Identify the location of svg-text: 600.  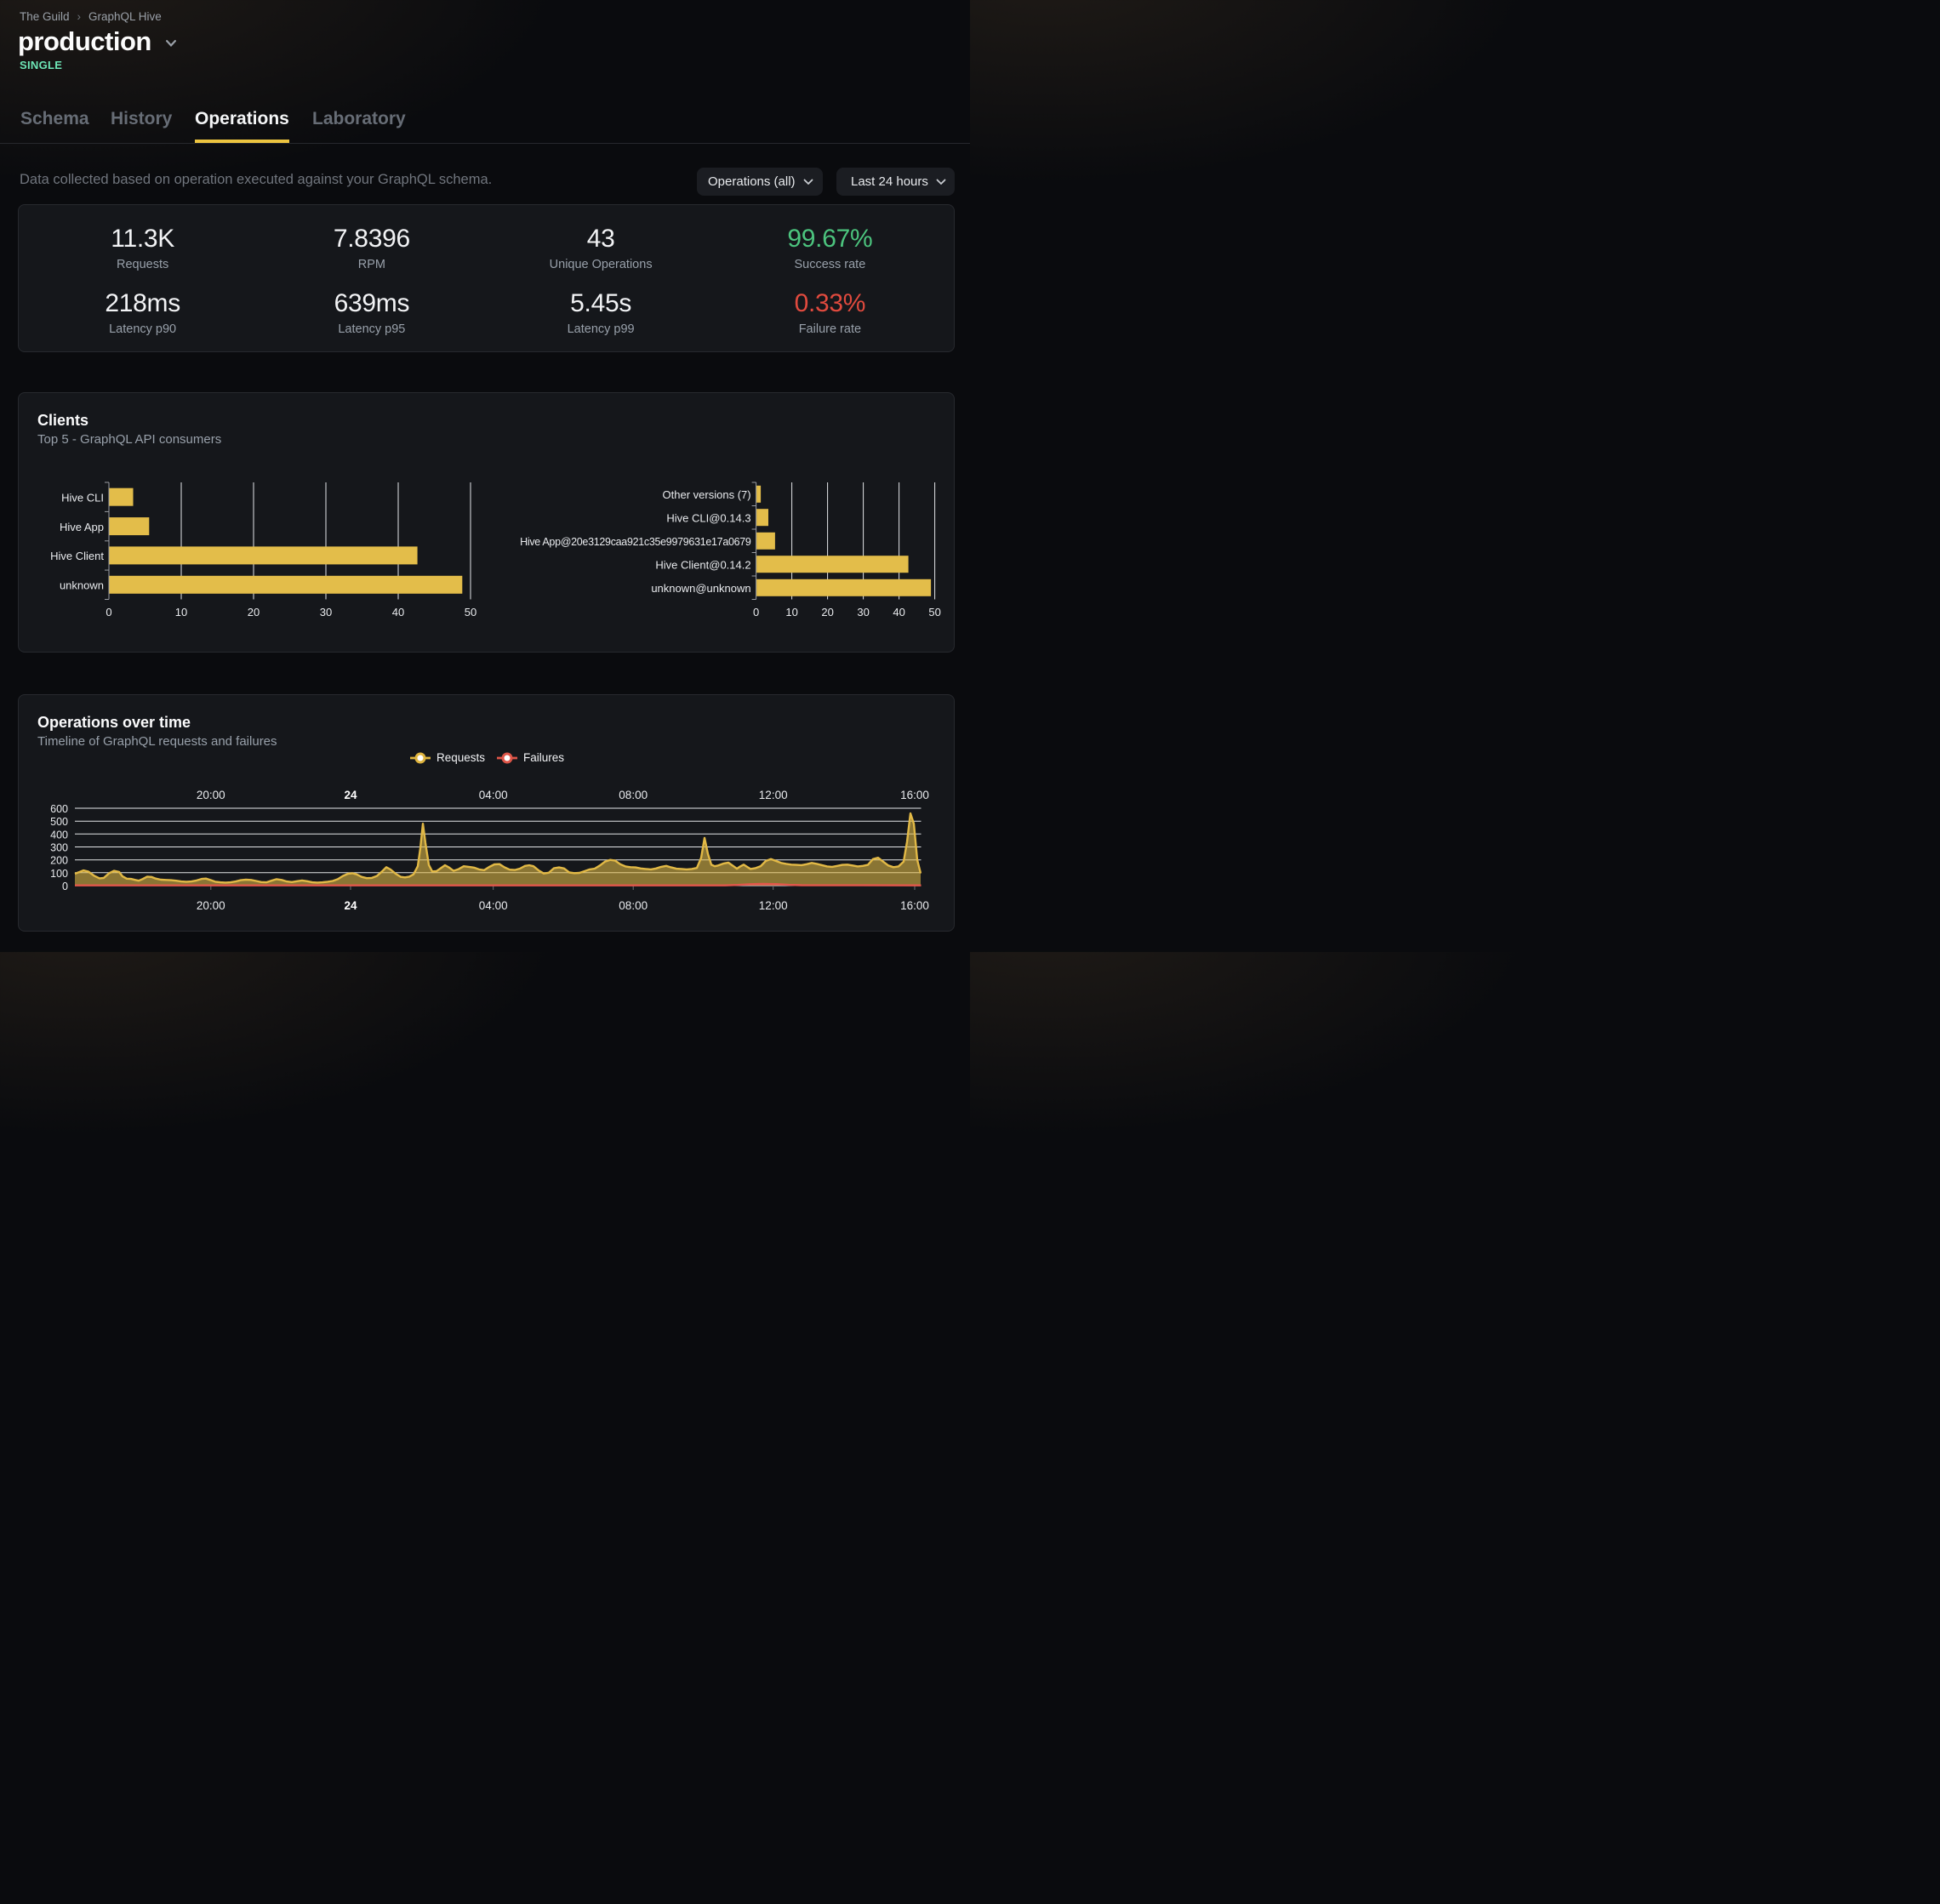
(59, 809).